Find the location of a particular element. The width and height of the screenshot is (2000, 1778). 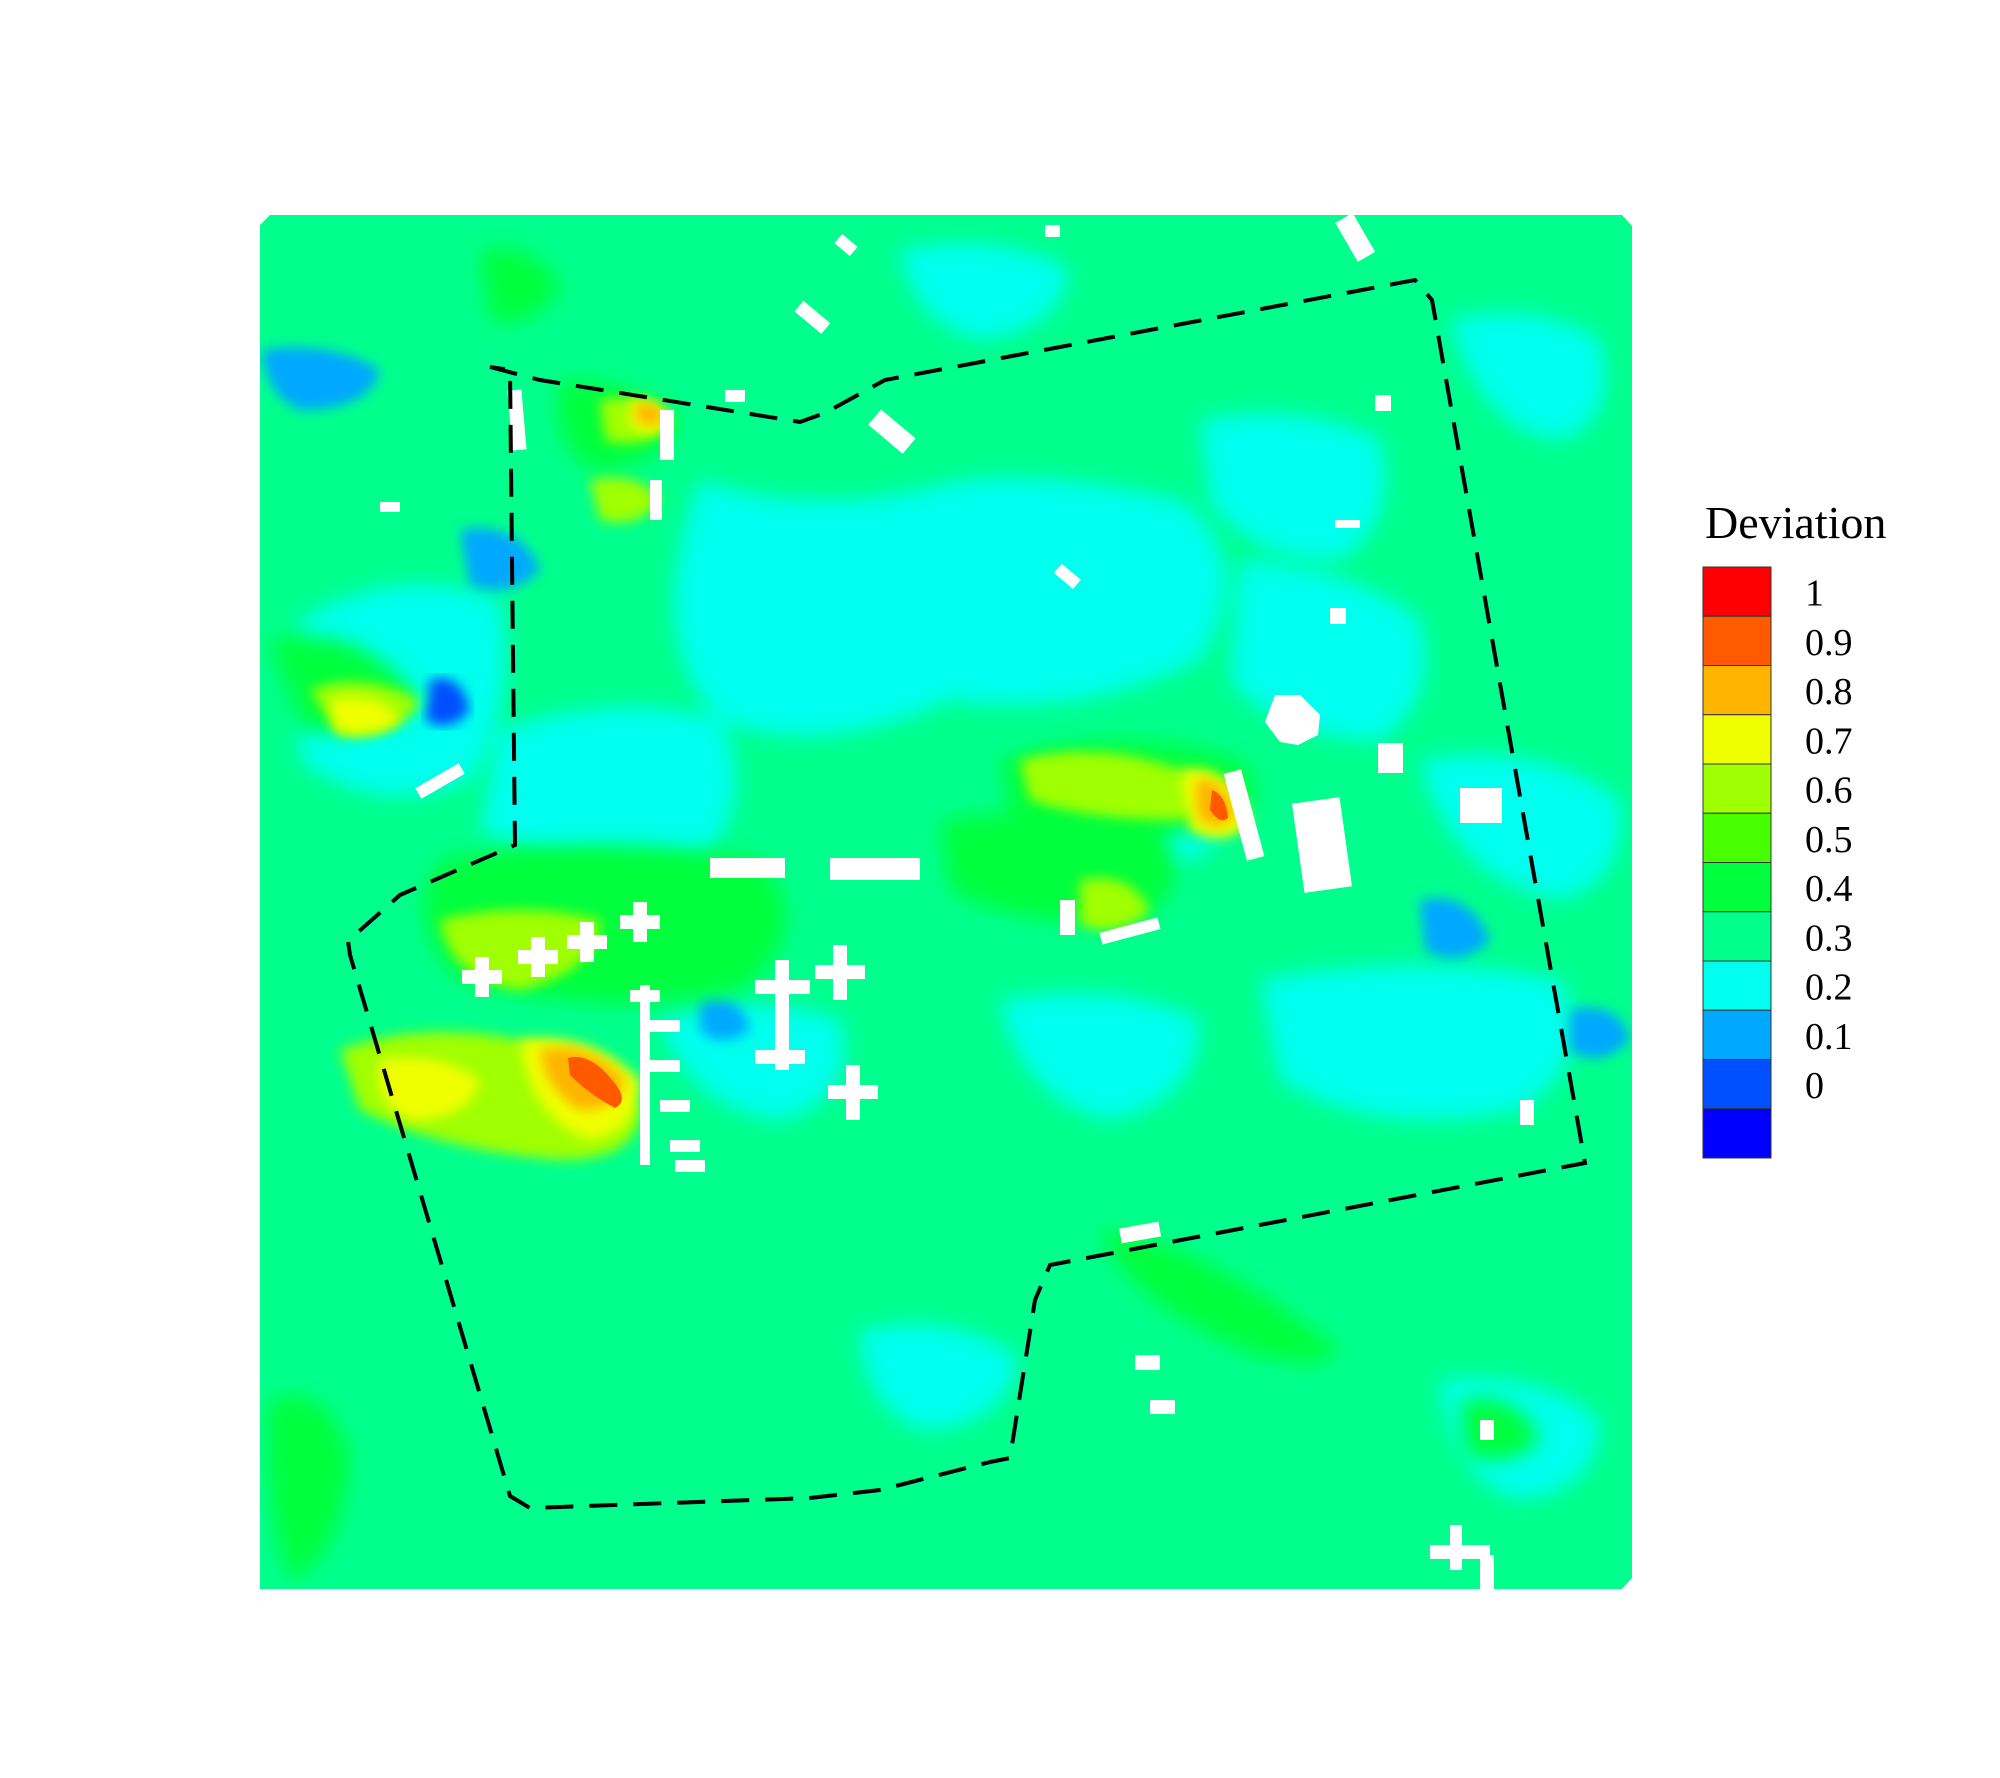

legend-tick-label: 0.9 is located at coordinates (1829, 643).